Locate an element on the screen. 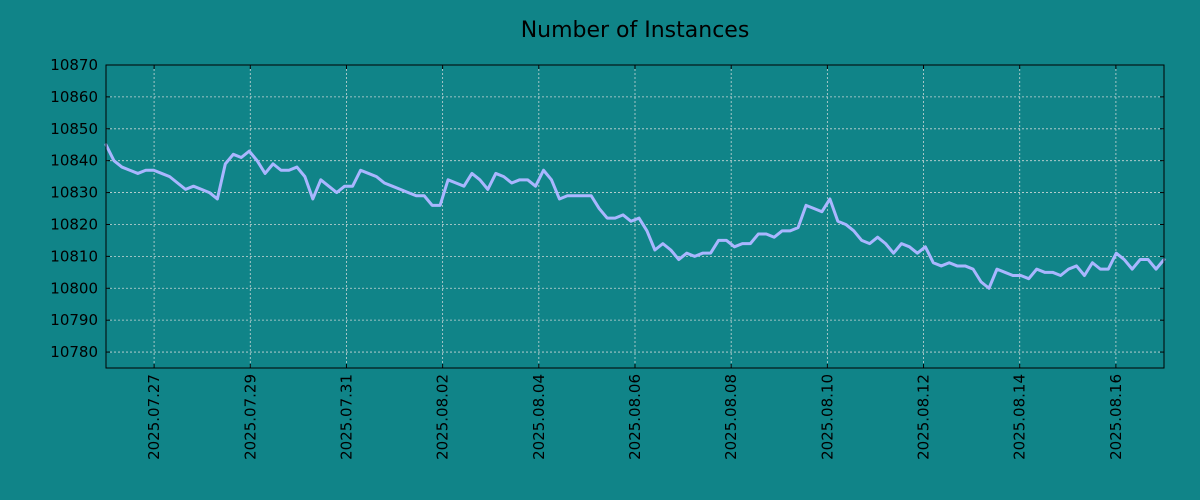 This screenshot has width=1200, height=500. x-tick-label: 2025.08.14 is located at coordinates (1020, 417).